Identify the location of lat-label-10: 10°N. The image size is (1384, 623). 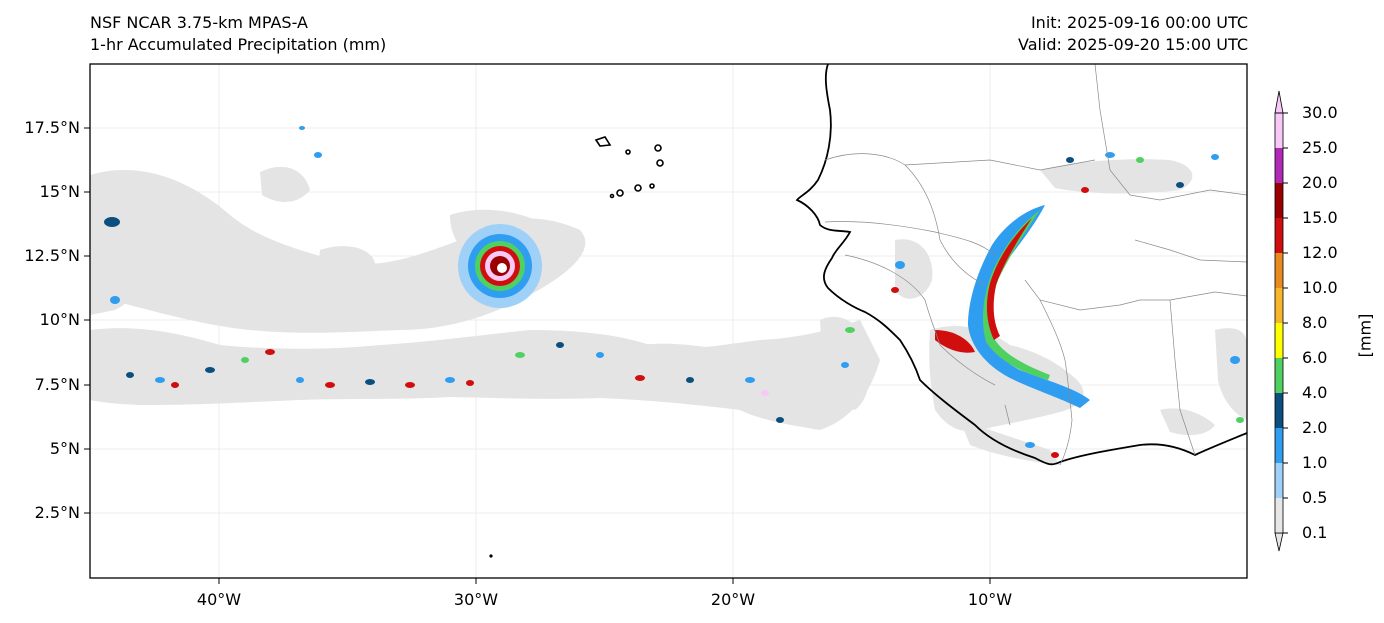
(59, 319).